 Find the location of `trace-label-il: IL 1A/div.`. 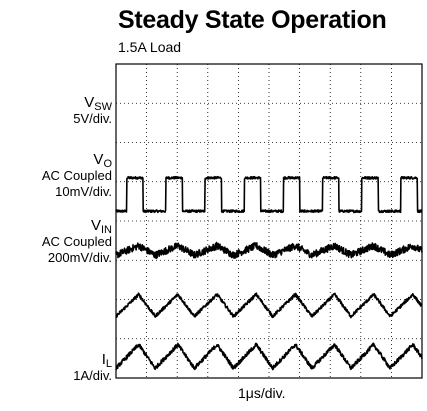

trace-label-il: IL 1A/div. is located at coordinates (92, 368).